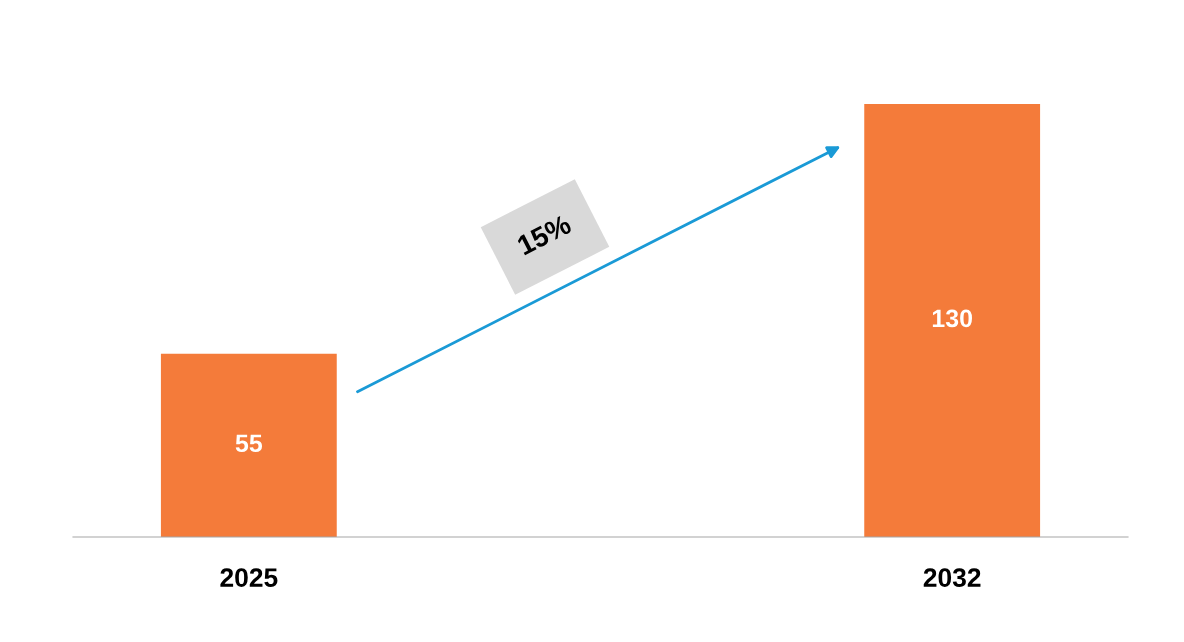  Describe the element at coordinates (249, 577) in the screenshot. I see `x-tick-label: 2025` at that location.